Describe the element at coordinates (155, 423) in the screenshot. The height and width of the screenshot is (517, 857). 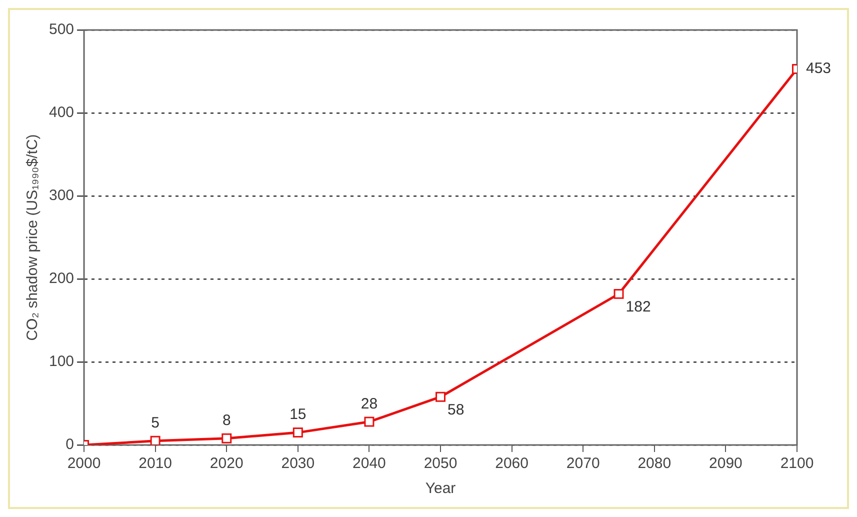
I see `data-label: 5` at that location.